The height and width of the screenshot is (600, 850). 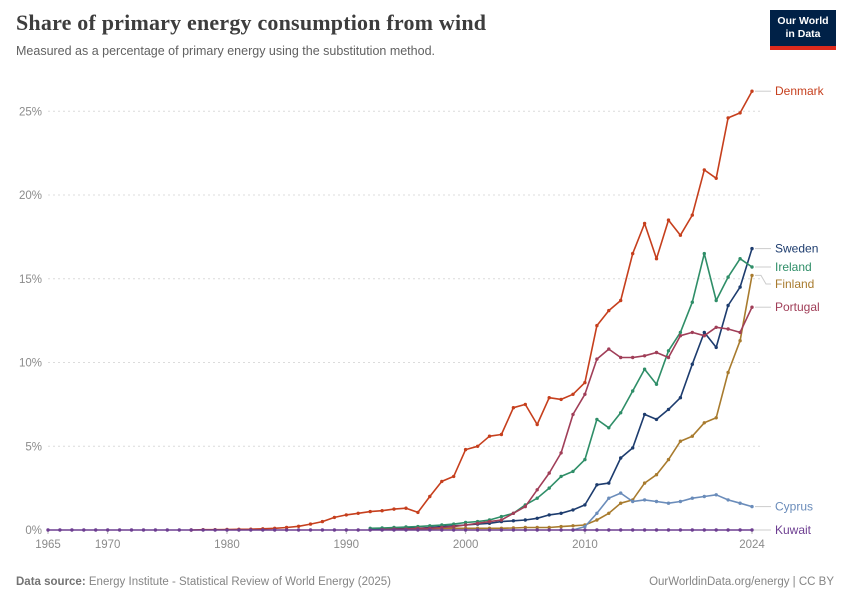 I want to click on owid-logo-line1: Our World, so click(x=803, y=20).